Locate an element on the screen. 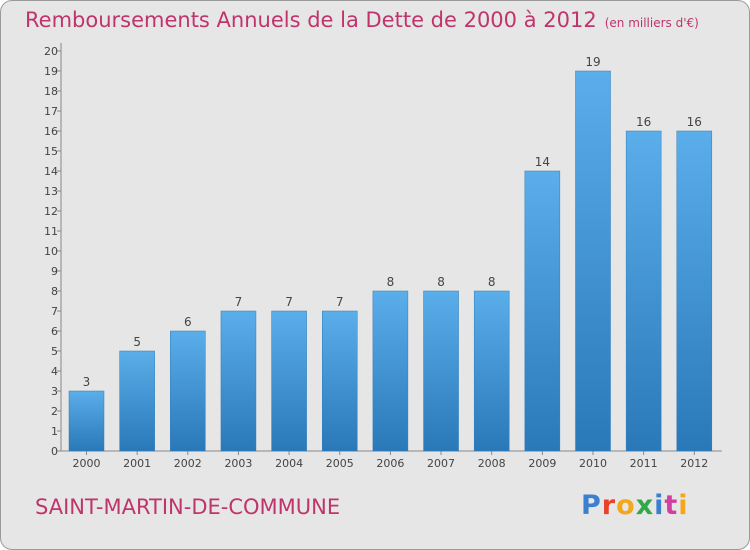 The image size is (750, 550). x-tick-label: 2005 is located at coordinates (340, 463).